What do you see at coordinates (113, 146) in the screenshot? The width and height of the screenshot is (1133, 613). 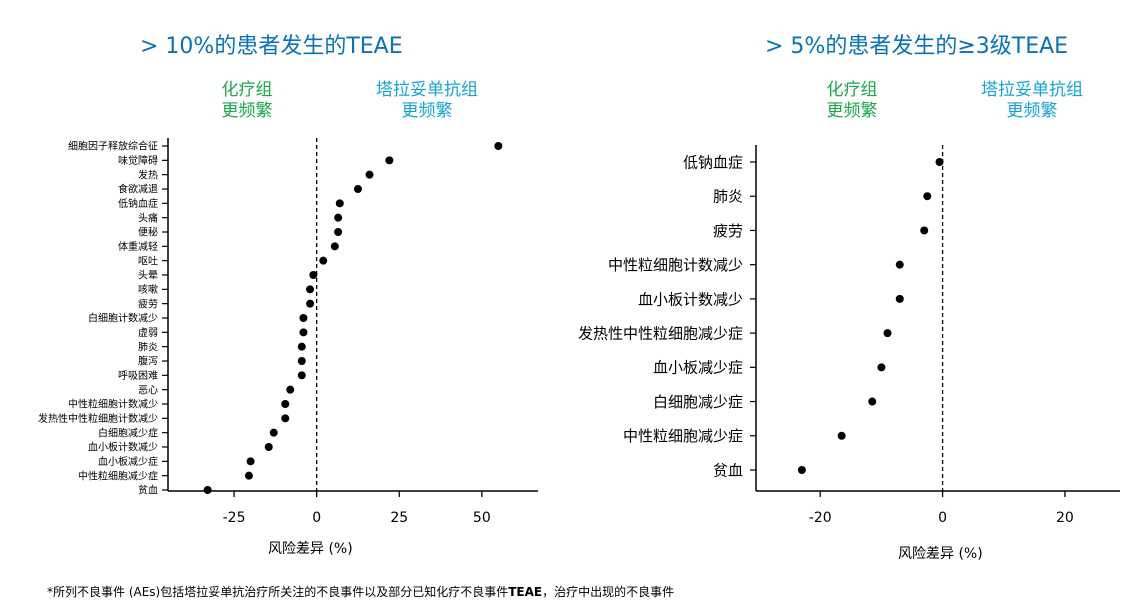 I see `chart1-row-label: 细胞因子释放综合征` at bounding box center [113, 146].